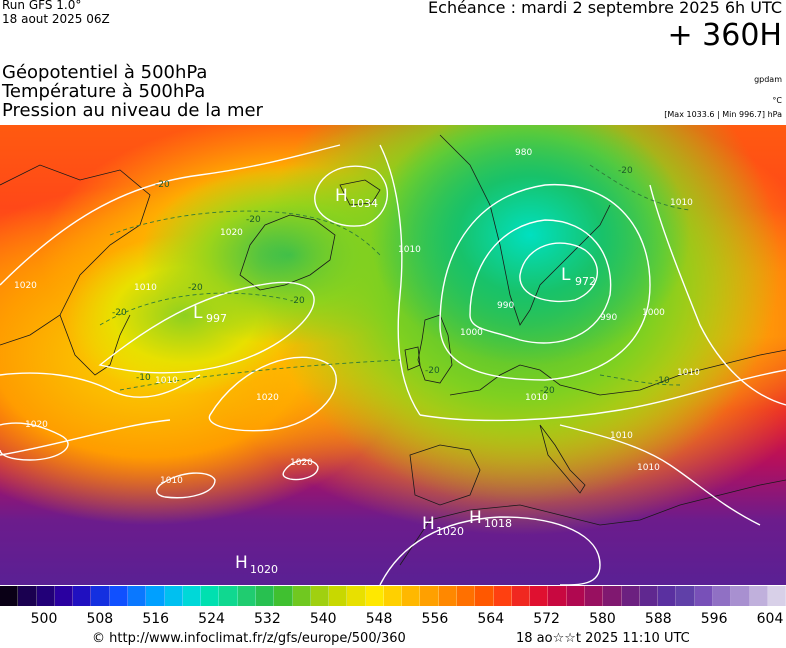 The height and width of the screenshot is (648, 786). What do you see at coordinates (56, 19) in the screenshot?
I see `run-date: 18 aout 2025 06Z` at bounding box center [56, 19].